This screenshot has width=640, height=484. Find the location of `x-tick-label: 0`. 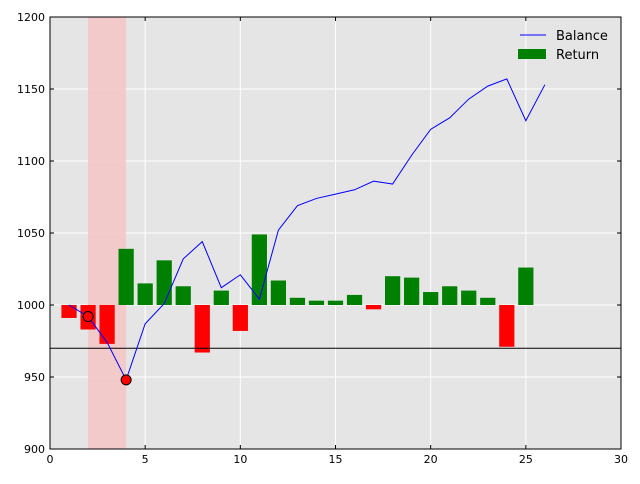

x-tick-label: 0 is located at coordinates (50, 459).